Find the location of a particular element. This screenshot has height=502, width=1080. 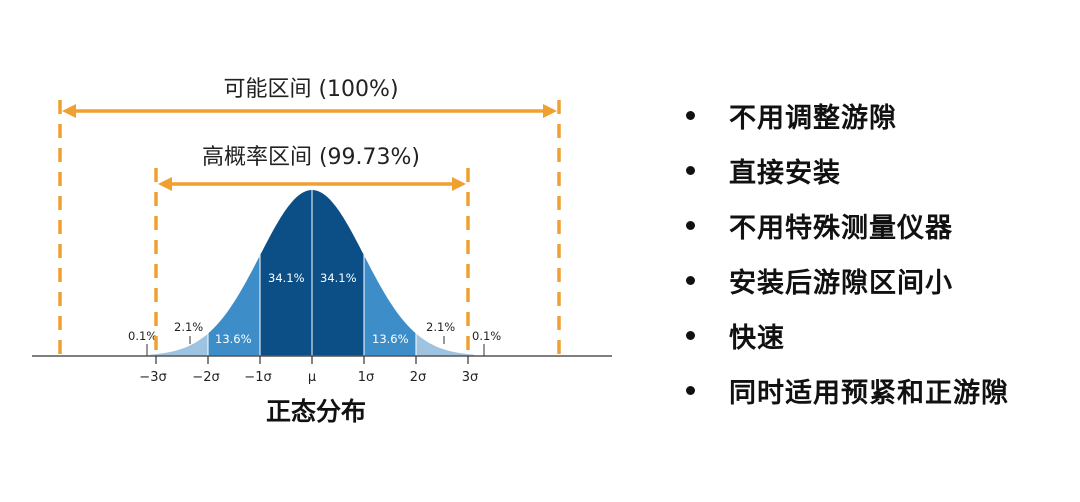

band-label-left-mid: 13.6% is located at coordinates (233, 339).